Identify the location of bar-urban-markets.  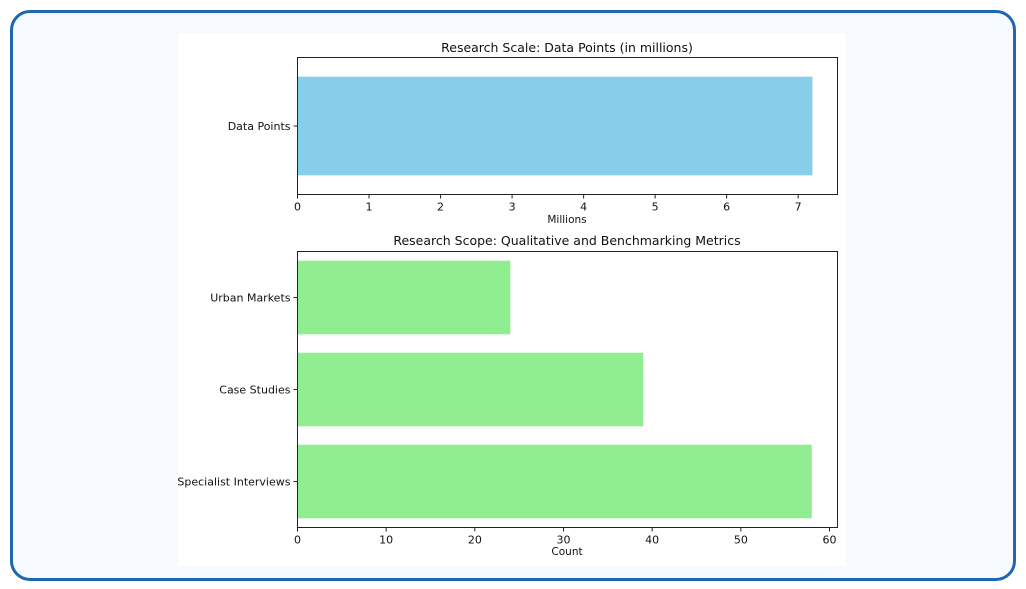
(404, 297).